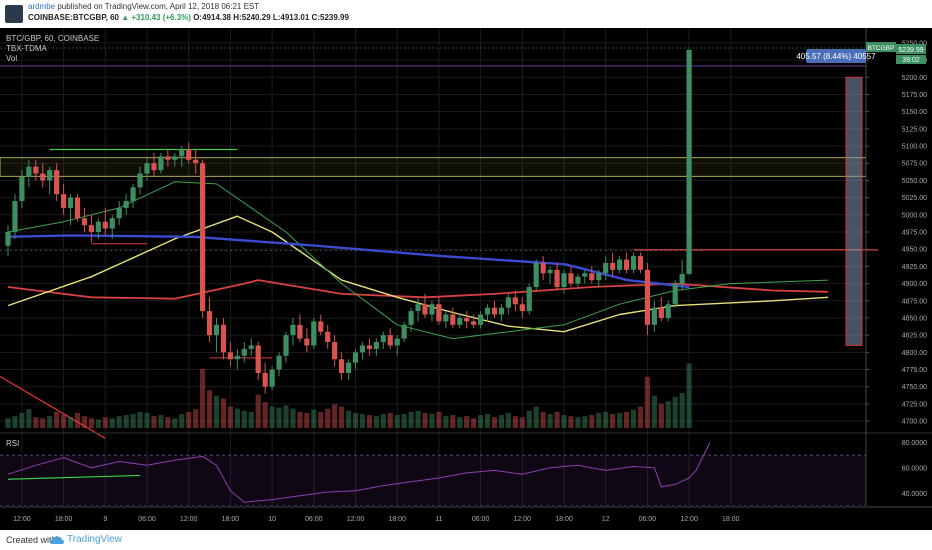 This screenshot has height=550, width=932. What do you see at coordinates (914, 250) in the screenshot?
I see `price-tick-label: 4950.00` at bounding box center [914, 250].